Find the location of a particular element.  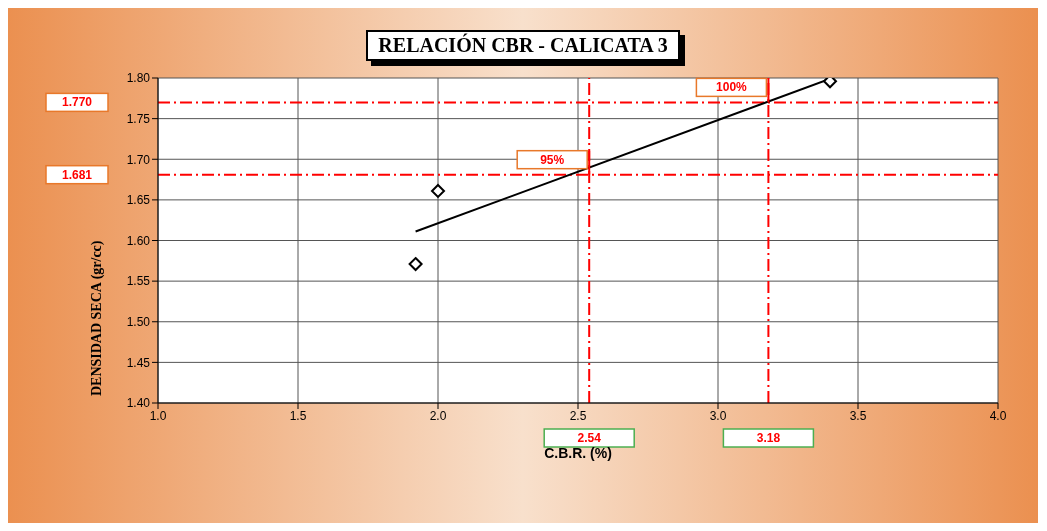

x-tick-label: 1.0 is located at coordinates (158, 415).